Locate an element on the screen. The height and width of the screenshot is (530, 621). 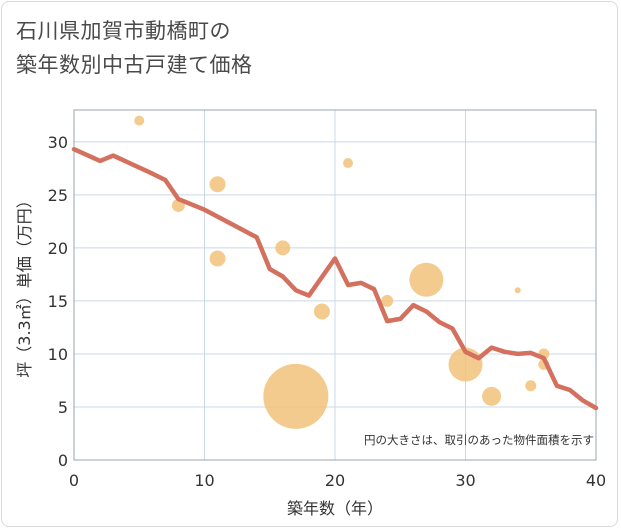
y-tick-labels: 0 5 10 15 20 25 30 is located at coordinates (58, 301).